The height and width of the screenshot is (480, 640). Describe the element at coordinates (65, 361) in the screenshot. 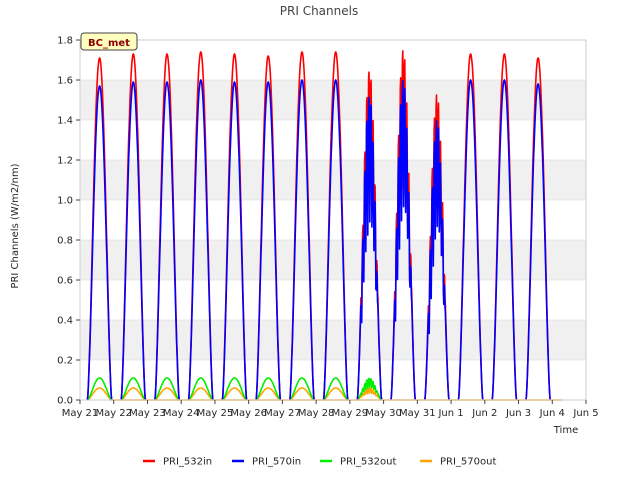

I see `y-tick-label: 0.2` at that location.